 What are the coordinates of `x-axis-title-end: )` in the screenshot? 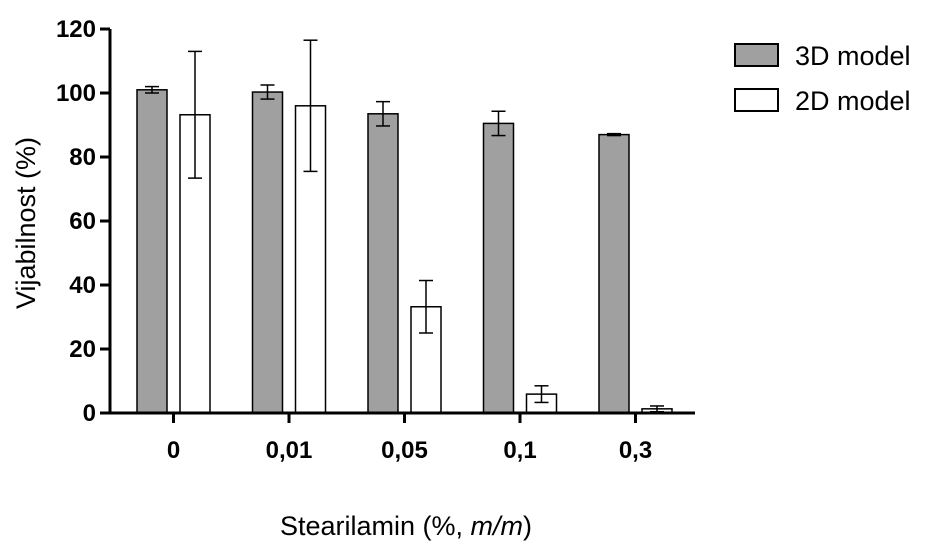 It's located at (527, 526).